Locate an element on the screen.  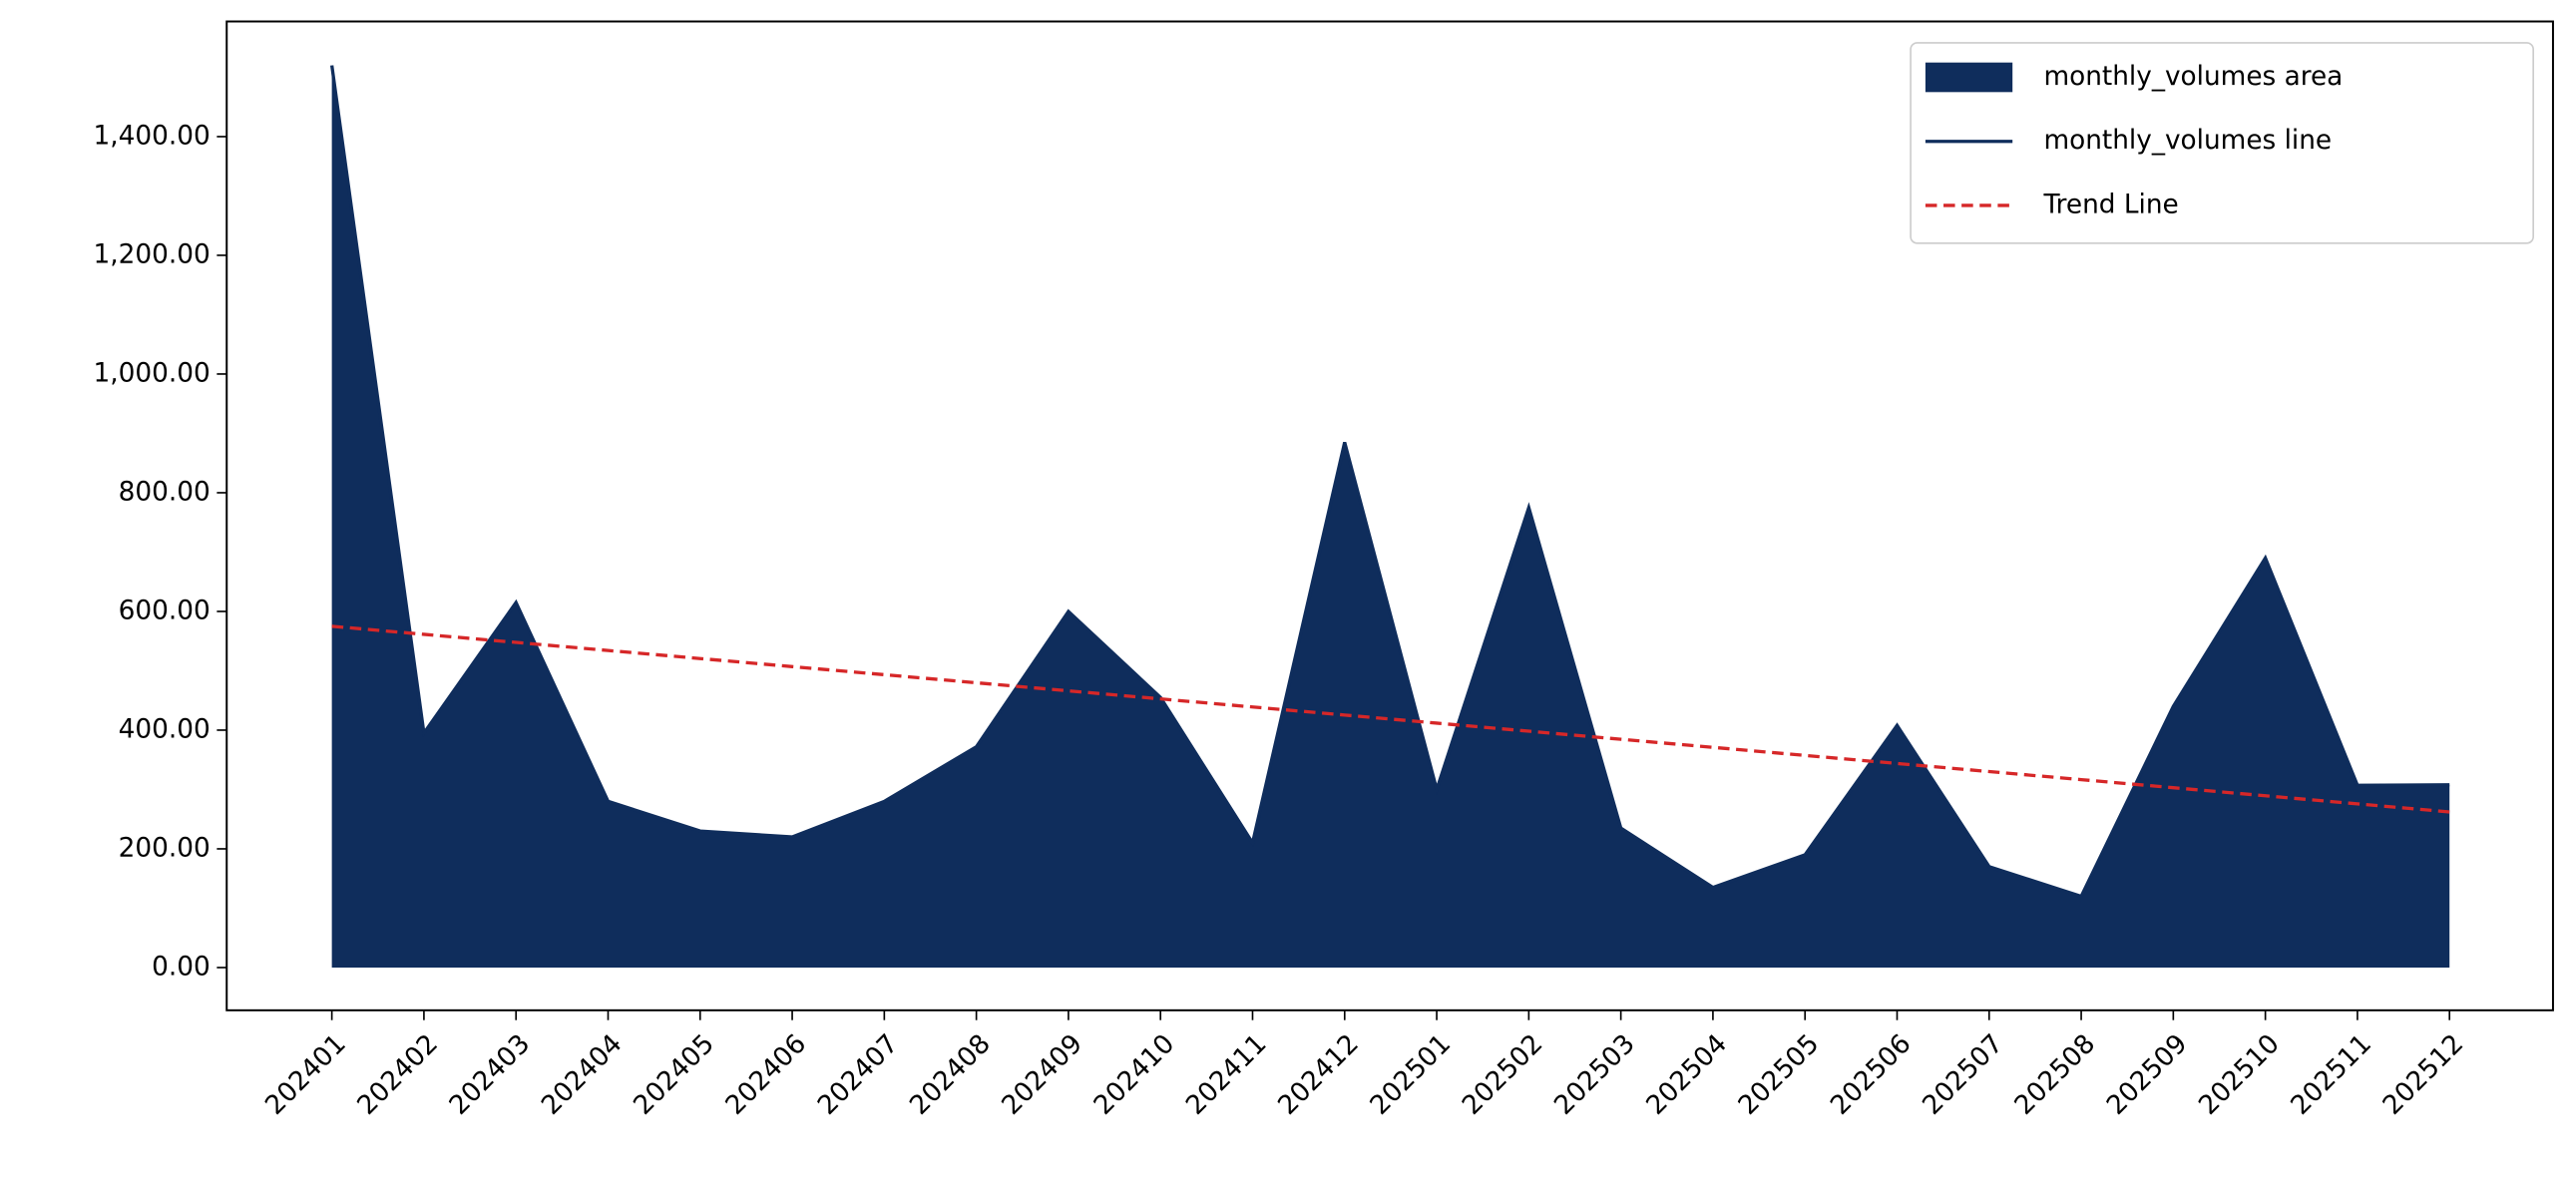
x-tick-label: 202505 is located at coordinates (1779, 1074).